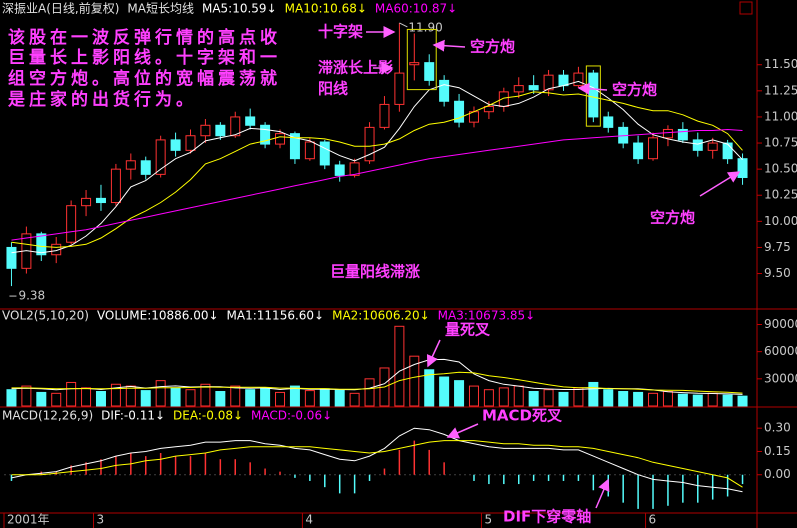 The image size is (797, 528). I want to click on x-tick-label: 5, so click(488, 520).